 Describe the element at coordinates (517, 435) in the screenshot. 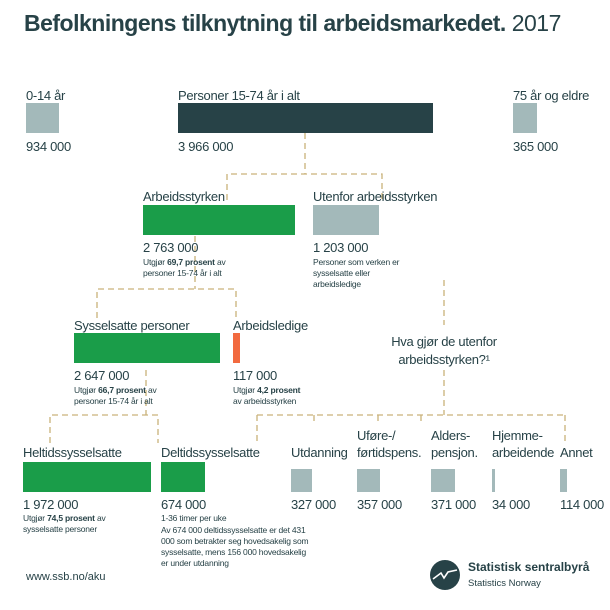

I see `group-label-line1: Hjemme-` at that location.